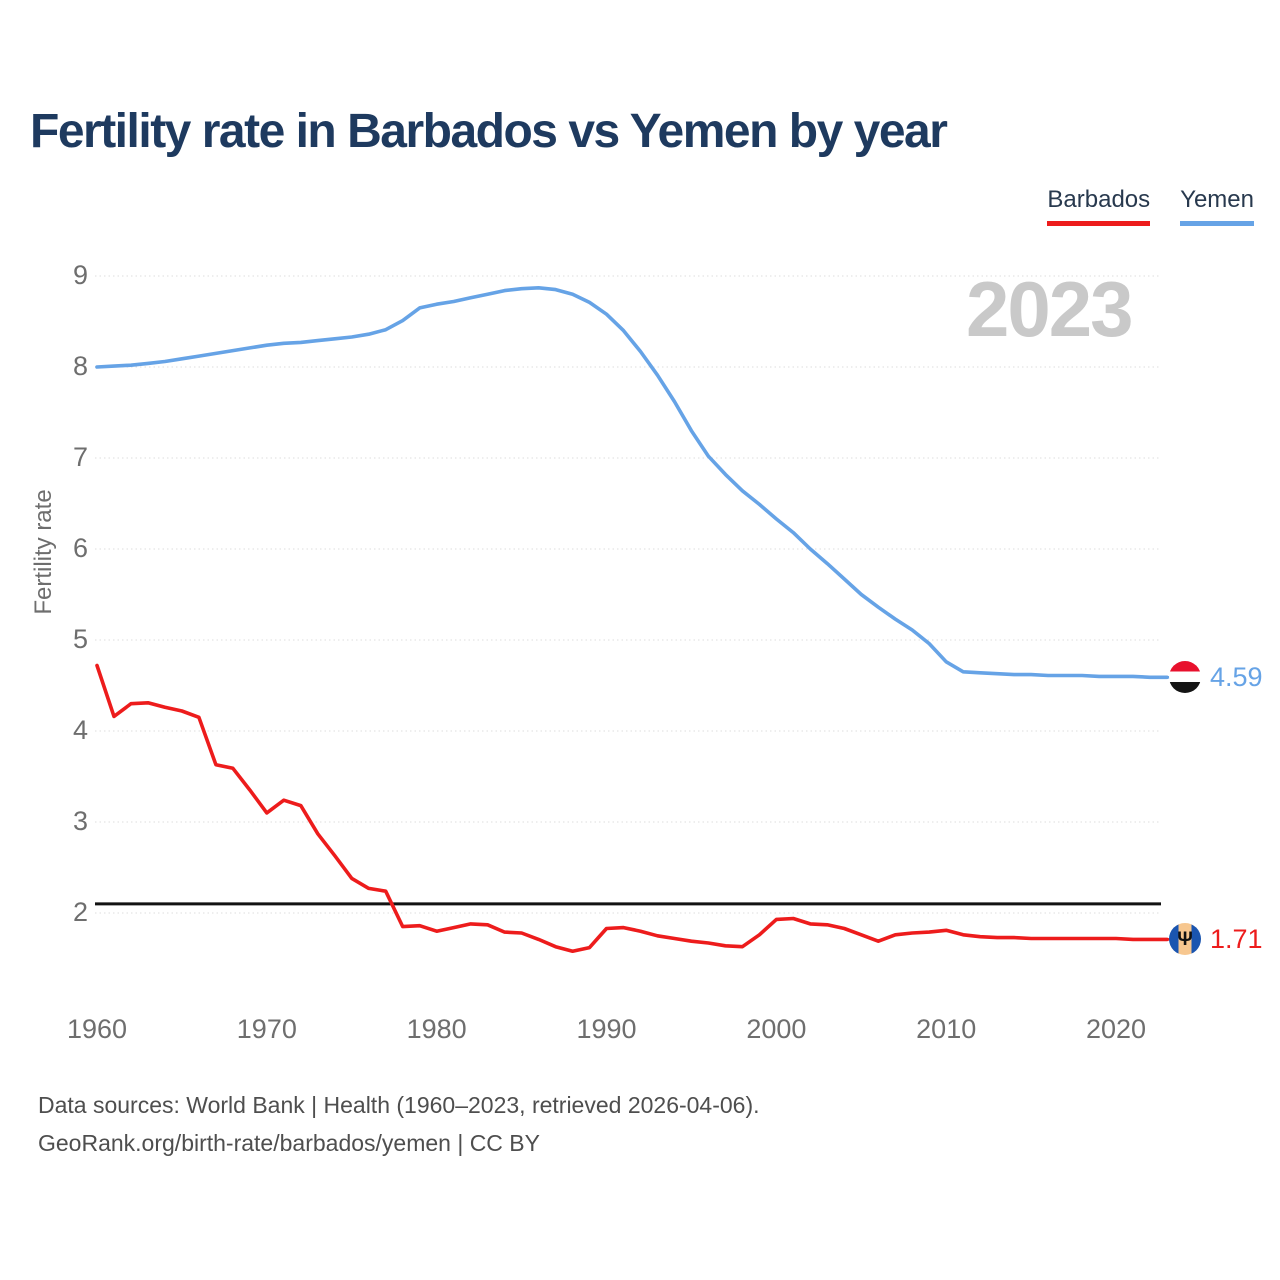 Image resolution: width=1280 pixels, height=1280 pixels. What do you see at coordinates (266, 1029) in the screenshot?
I see `x-tick-label: 1970` at bounding box center [266, 1029].